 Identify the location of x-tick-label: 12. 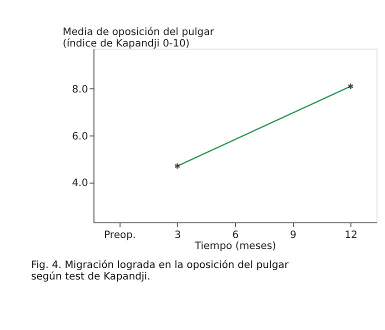
(351, 235).